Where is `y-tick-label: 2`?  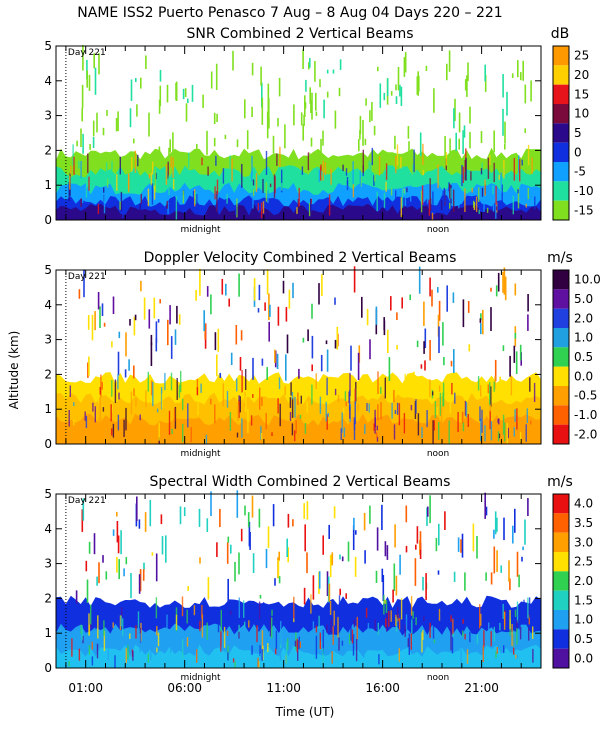 y-tick-label: 2 is located at coordinates (48, 150).